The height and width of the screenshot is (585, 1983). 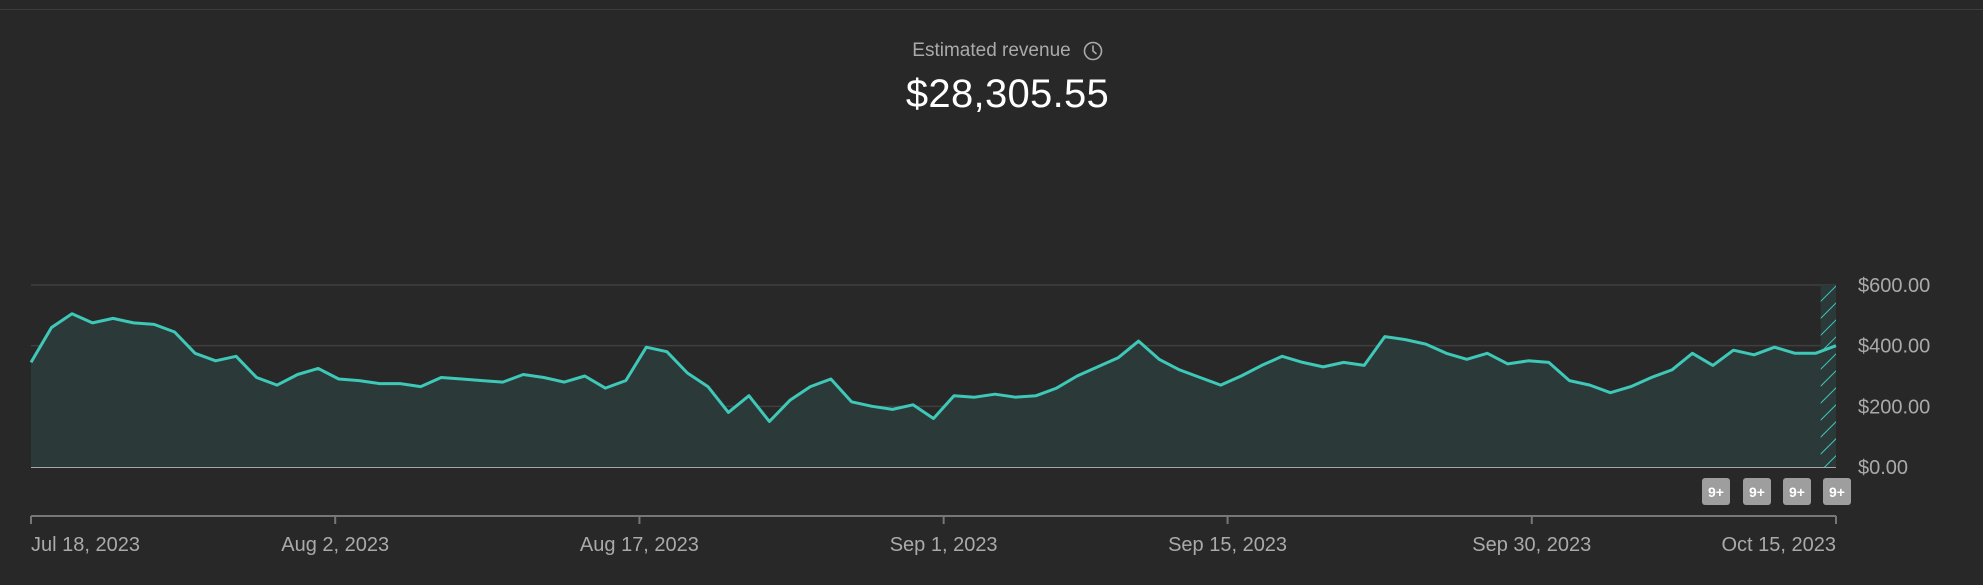 I want to click on x-tick-label: Sep 30, 2023, so click(x=1531, y=545).